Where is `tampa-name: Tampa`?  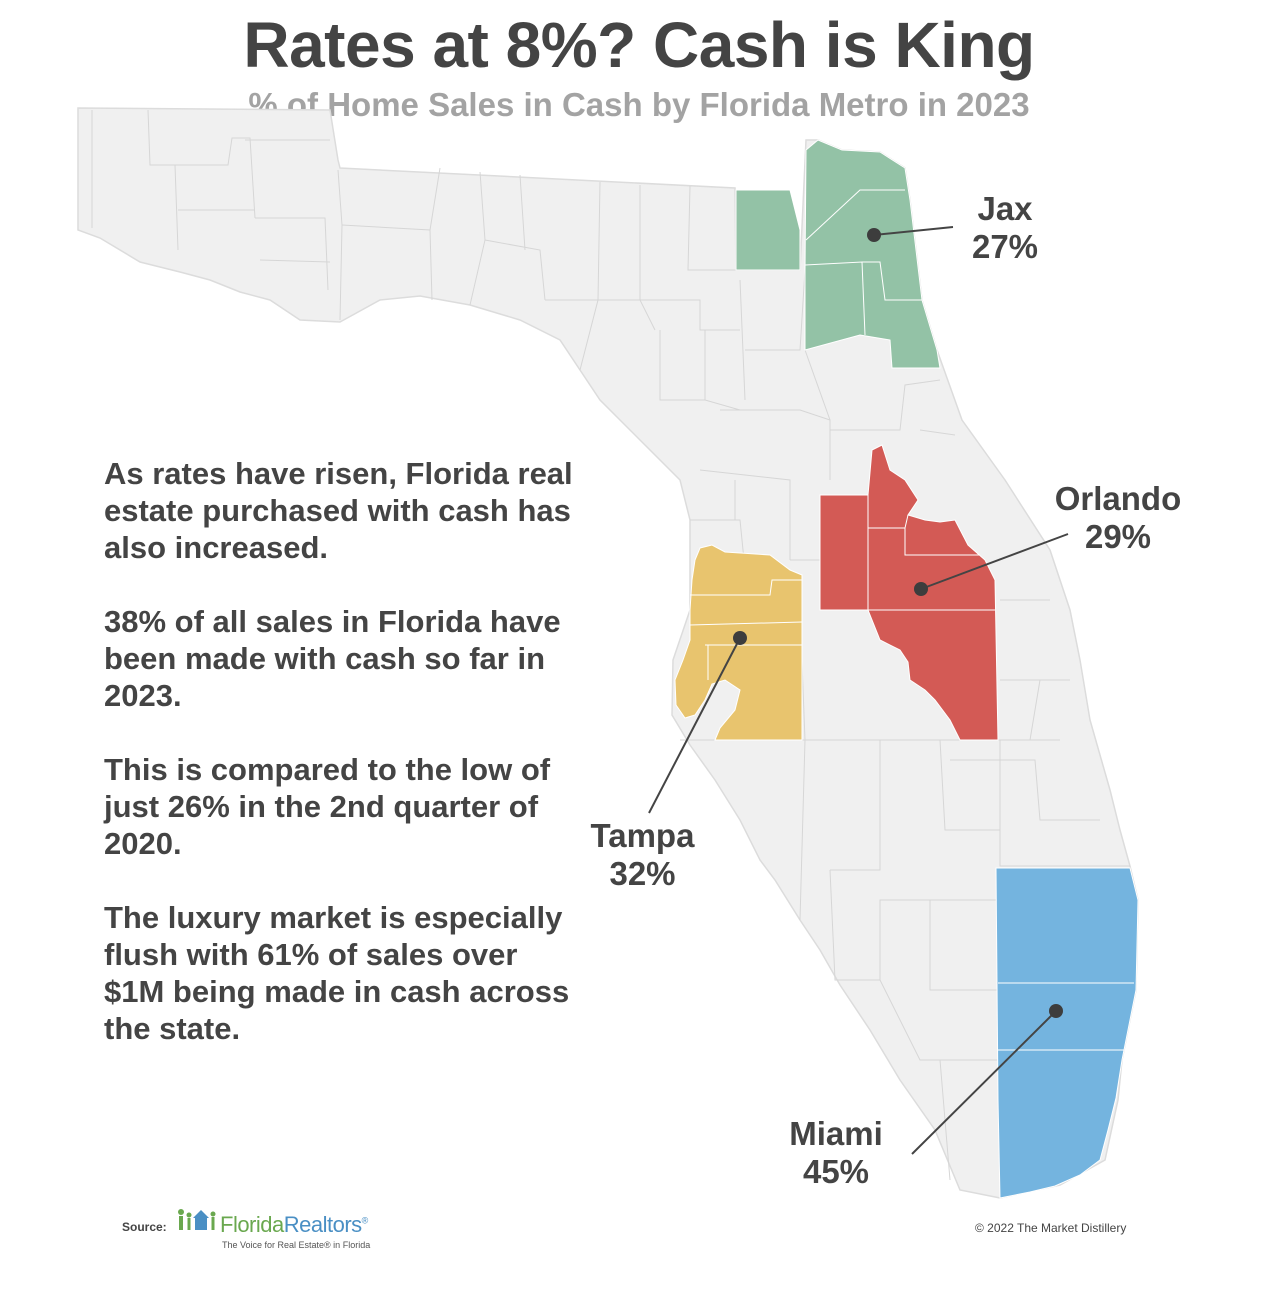
tampa-name: Tampa is located at coordinates (642, 835).